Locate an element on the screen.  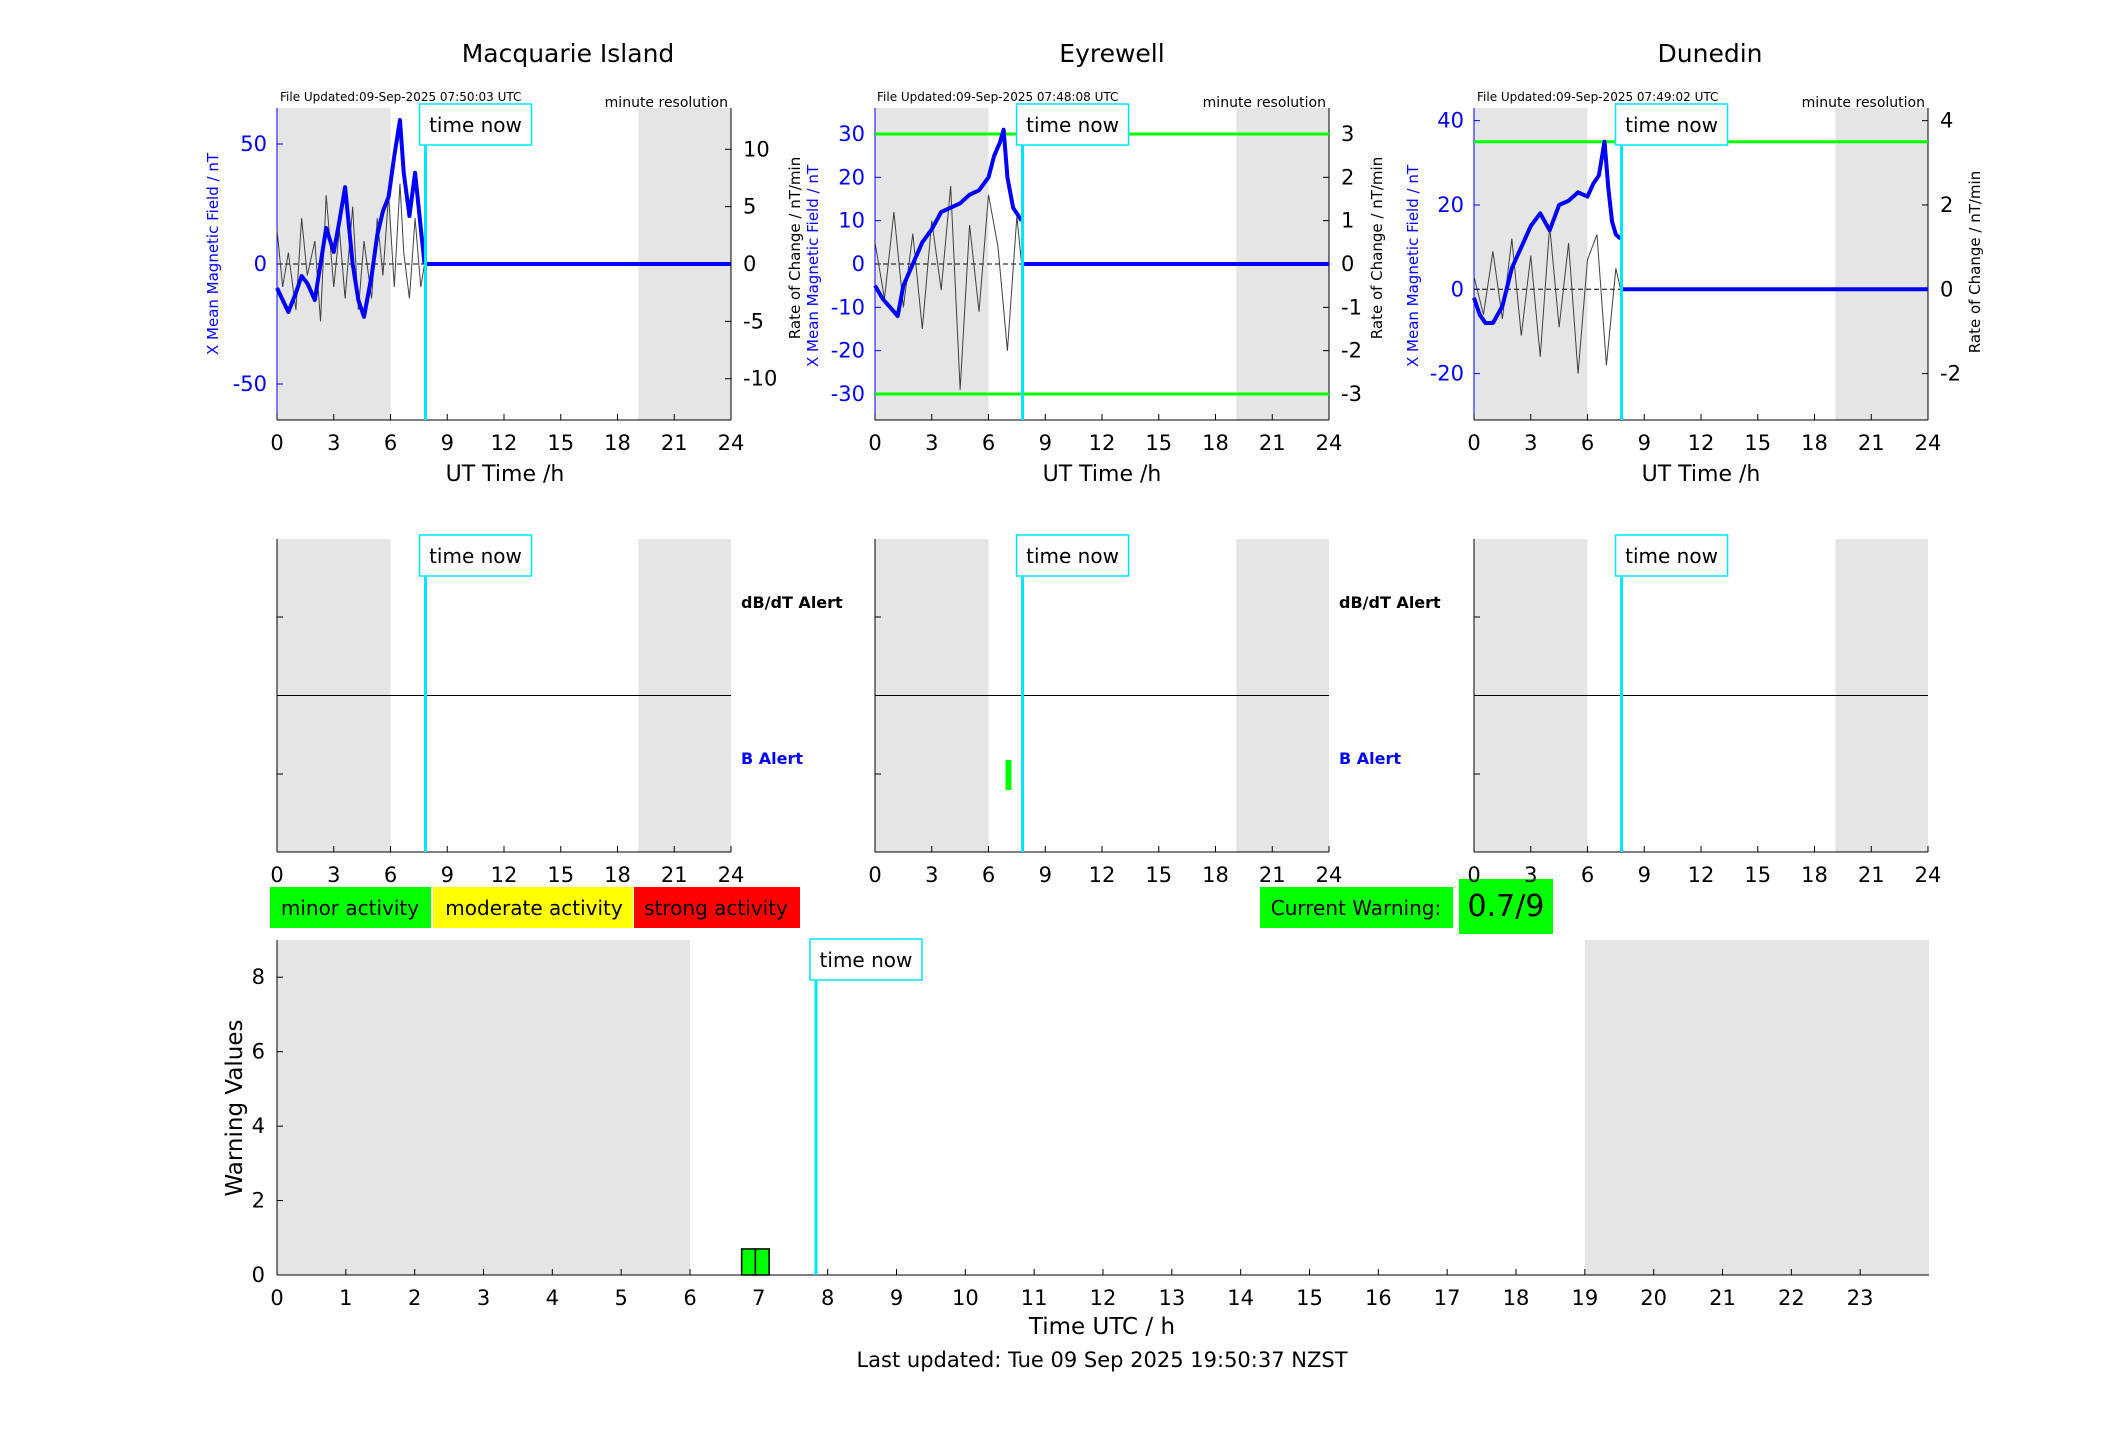
x-tick-label: 19 is located at coordinates (1584, 1298).